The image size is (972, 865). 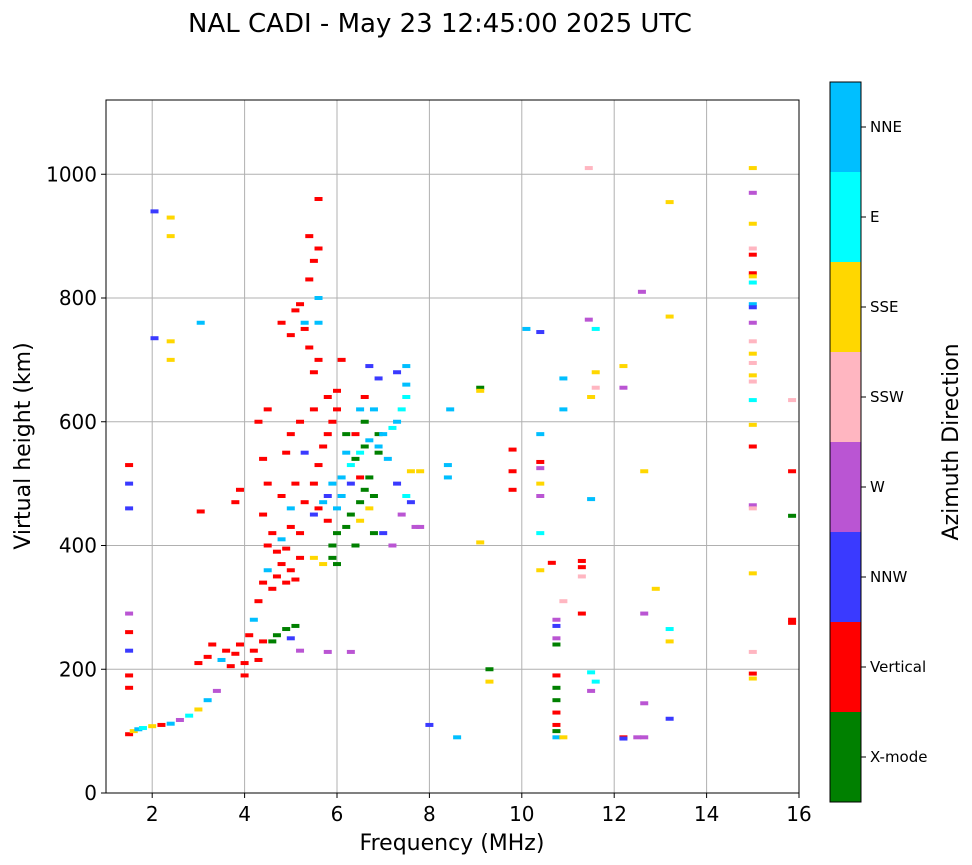 I want to click on x-tick-label: 16, so click(x=798, y=814).